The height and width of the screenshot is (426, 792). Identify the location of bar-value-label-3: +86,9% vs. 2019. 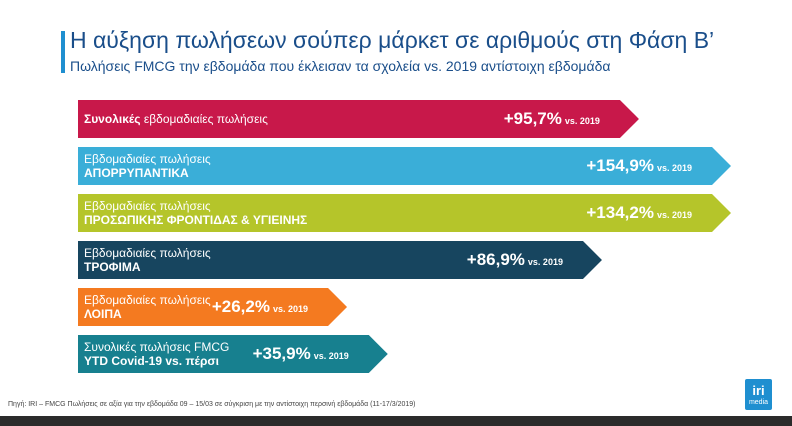
(515, 260).